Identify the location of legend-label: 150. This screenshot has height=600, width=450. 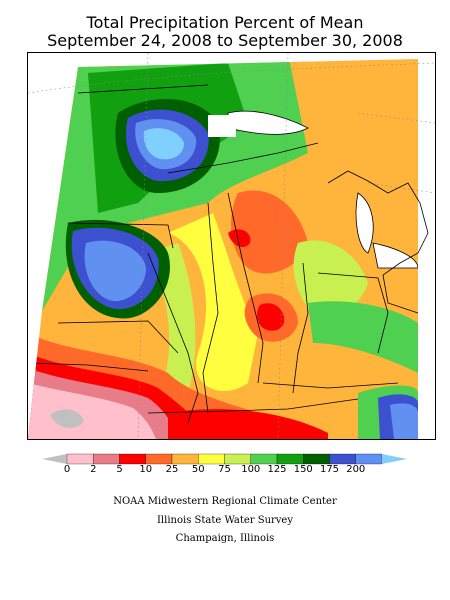
(303, 469).